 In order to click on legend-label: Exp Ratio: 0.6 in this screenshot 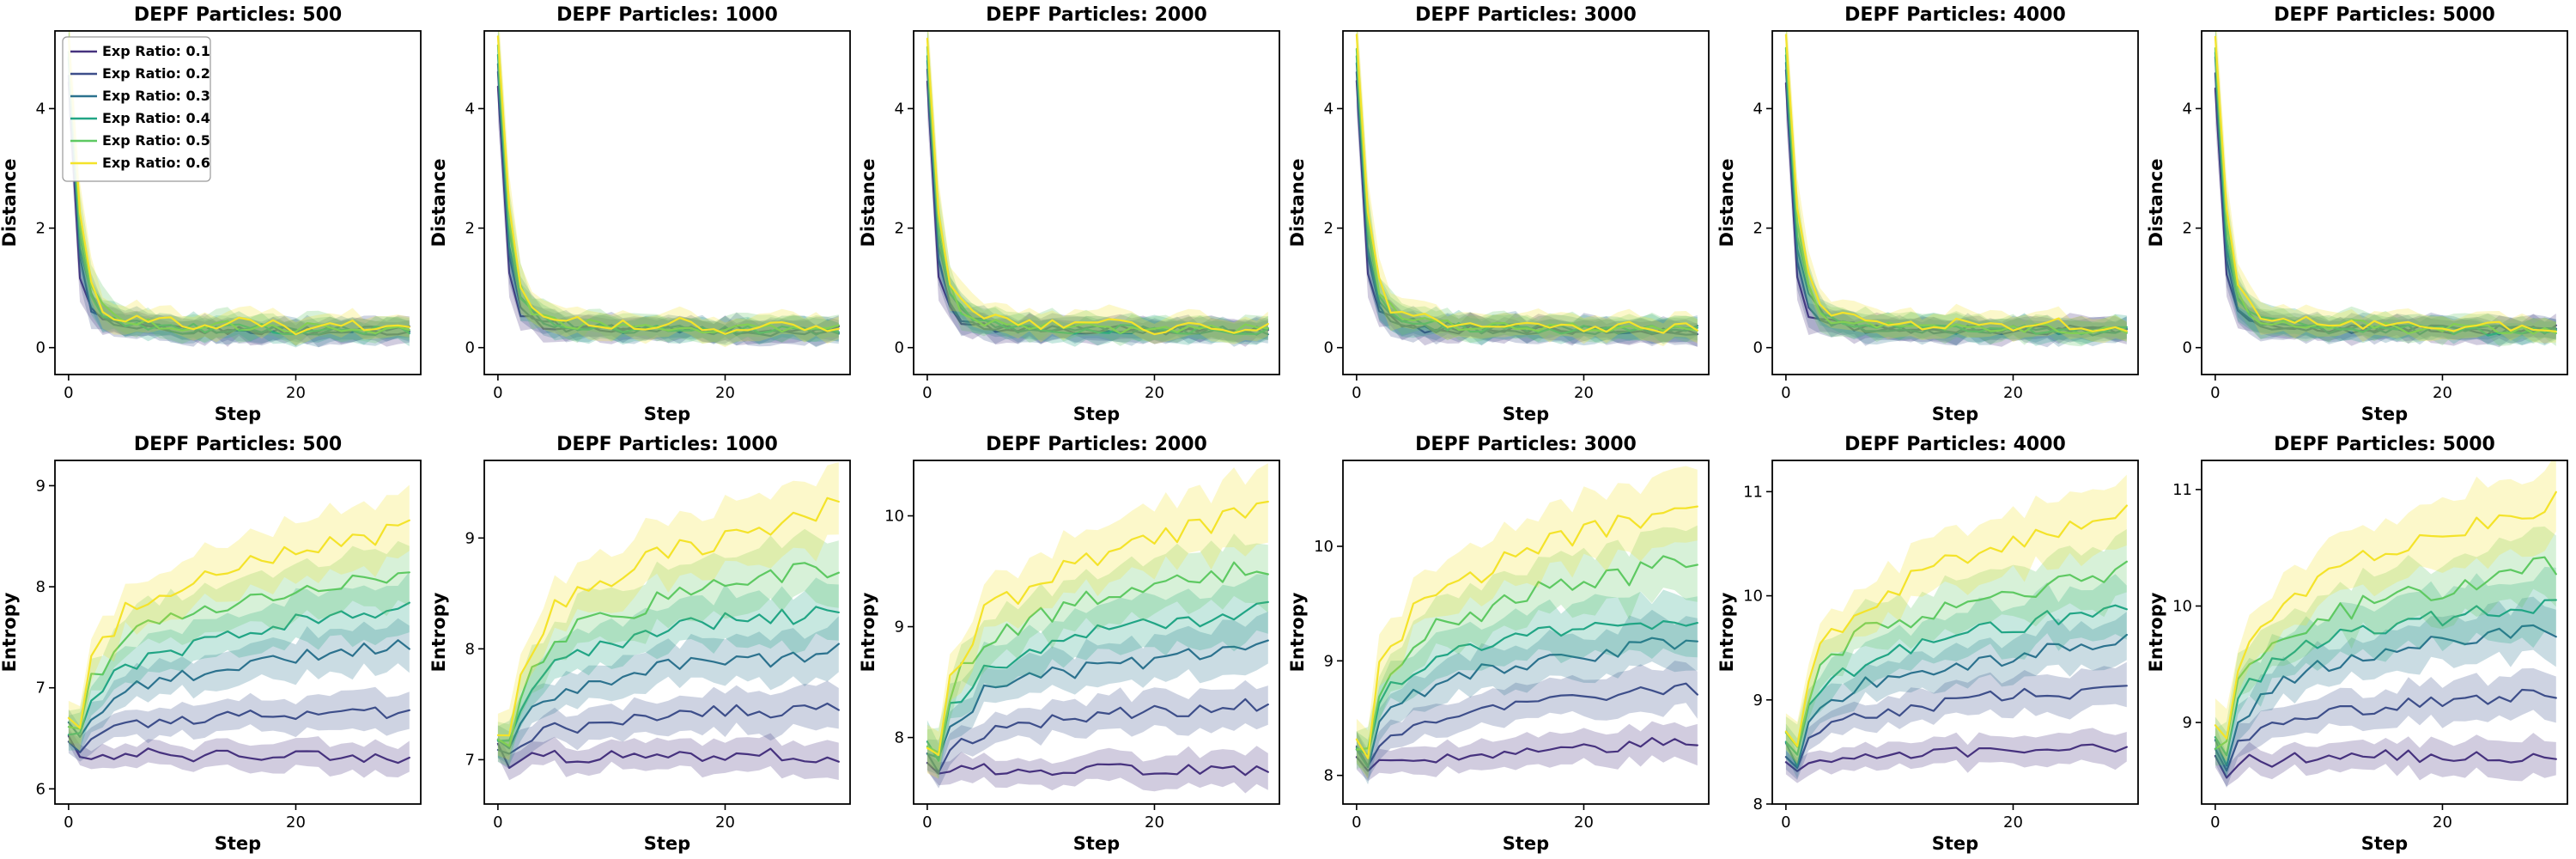, I will do `click(156, 163)`.